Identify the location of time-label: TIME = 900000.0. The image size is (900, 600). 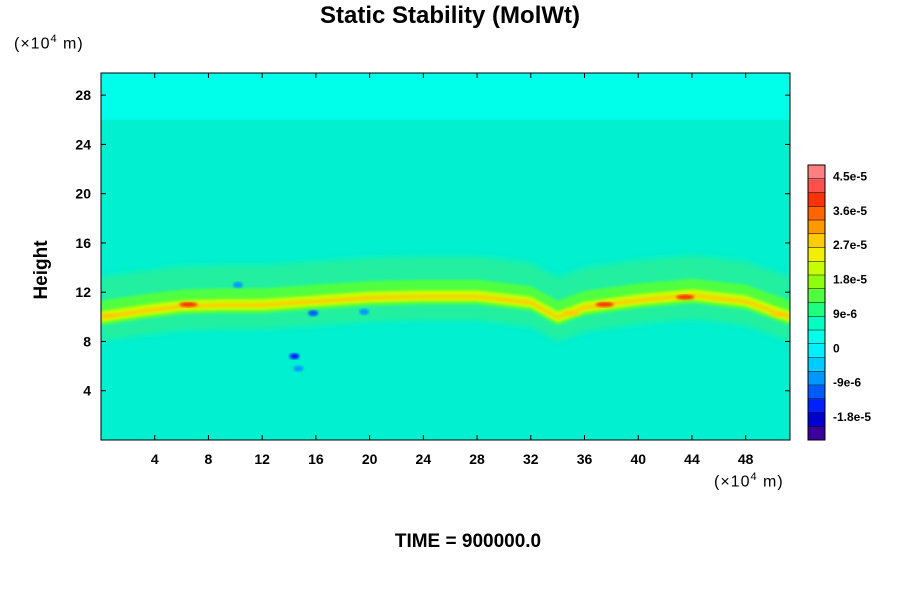
(468, 541).